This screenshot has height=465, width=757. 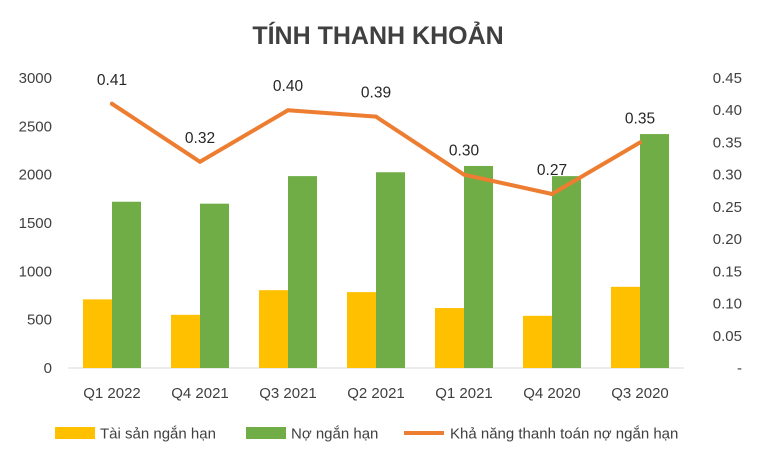 What do you see at coordinates (552, 393) in the screenshot?
I see `x-tick-label: Q4 2020` at bounding box center [552, 393].